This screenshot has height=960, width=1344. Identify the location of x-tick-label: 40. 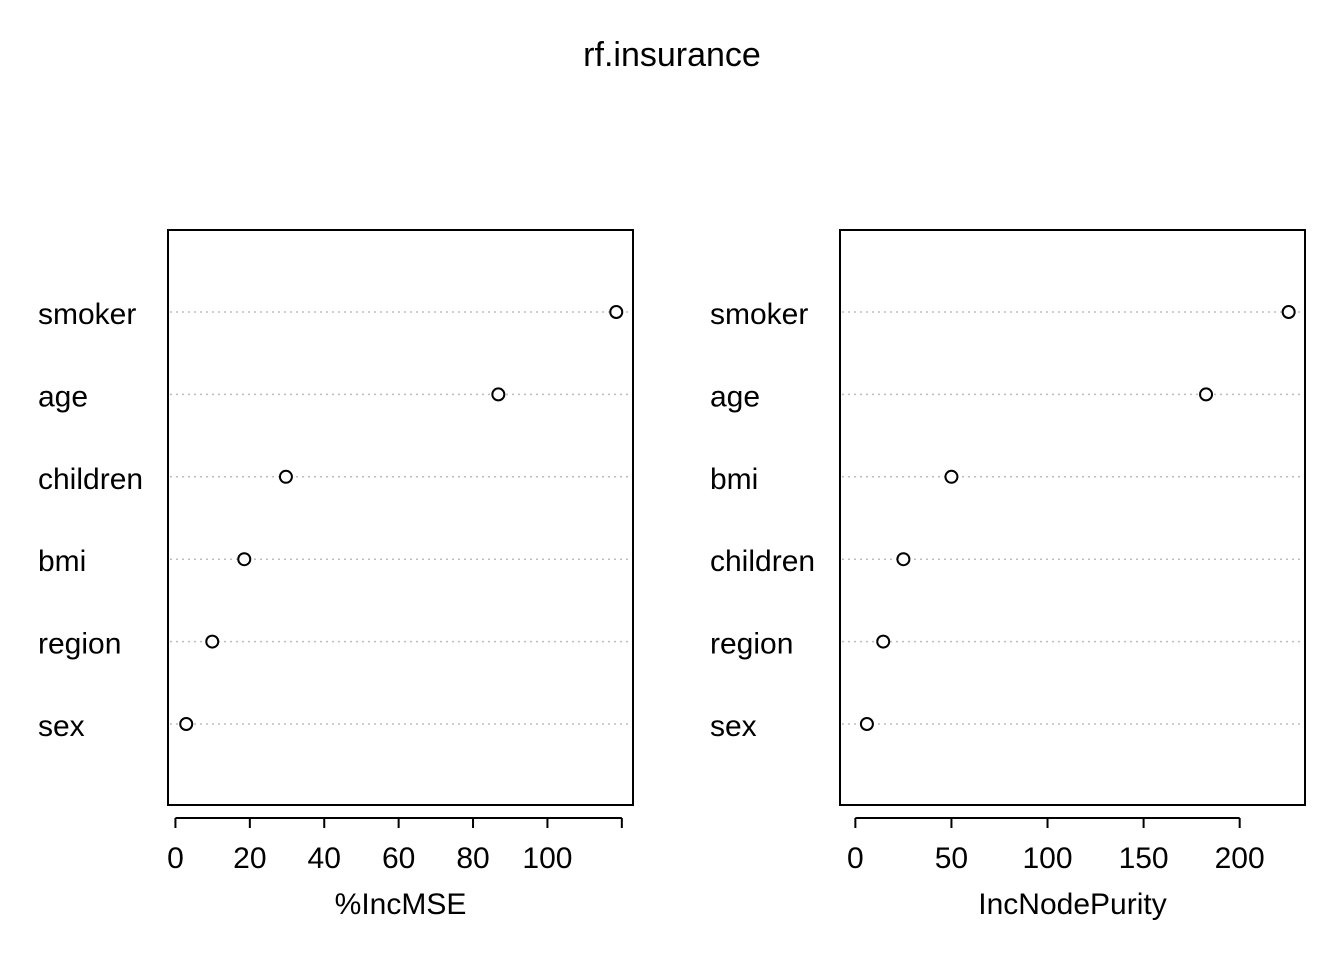
(324, 858).